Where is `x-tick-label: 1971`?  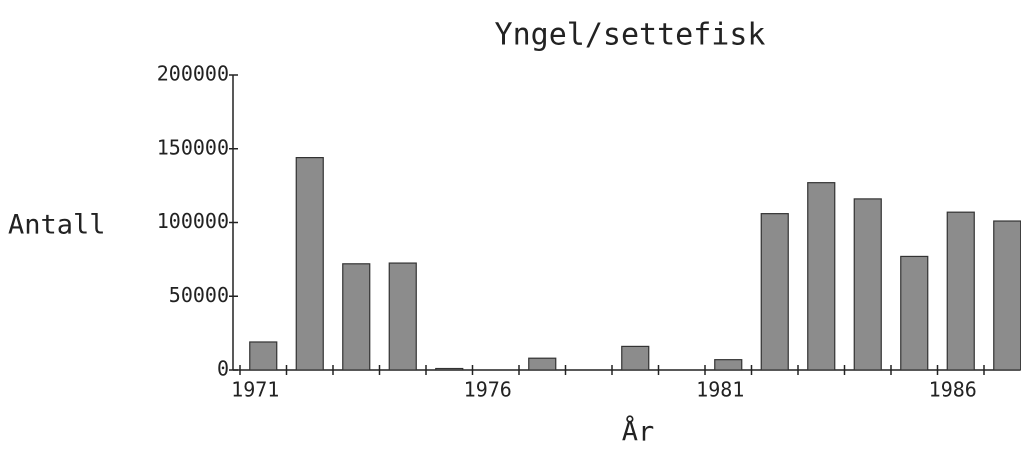
x-tick-label: 1971 is located at coordinates (255, 390).